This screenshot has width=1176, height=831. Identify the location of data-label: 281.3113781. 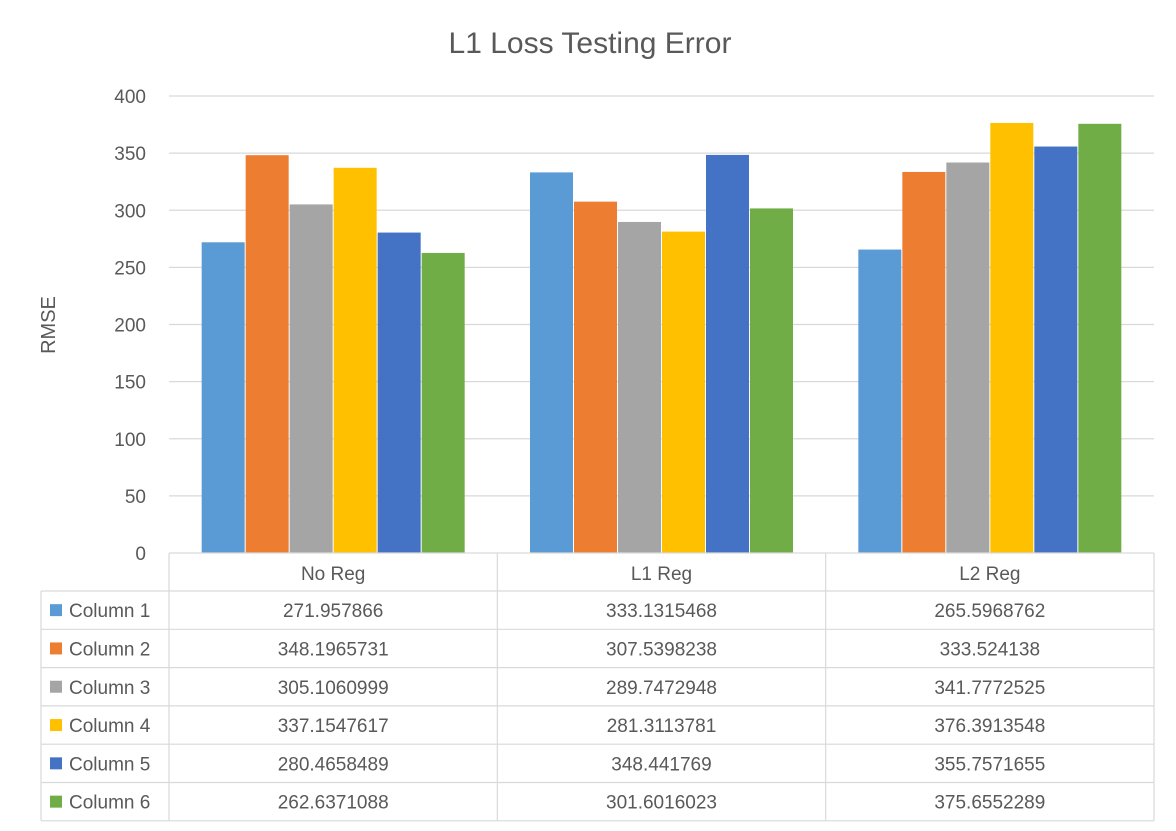
(662, 726).